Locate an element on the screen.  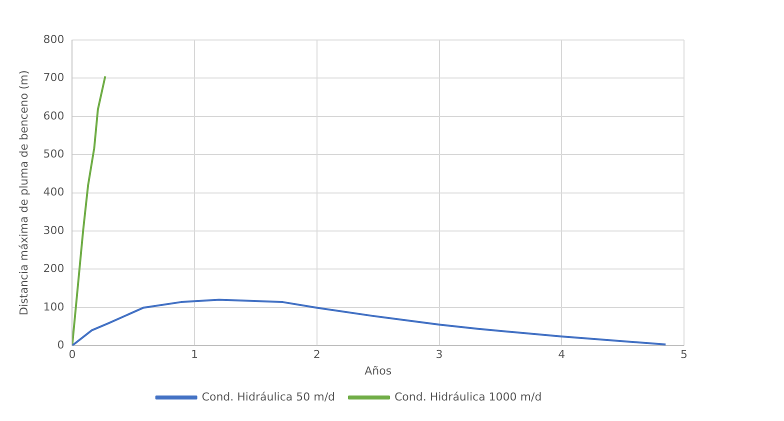
legend-label: Cond. Hidráulica 1000 m/d is located at coordinates (468, 397).